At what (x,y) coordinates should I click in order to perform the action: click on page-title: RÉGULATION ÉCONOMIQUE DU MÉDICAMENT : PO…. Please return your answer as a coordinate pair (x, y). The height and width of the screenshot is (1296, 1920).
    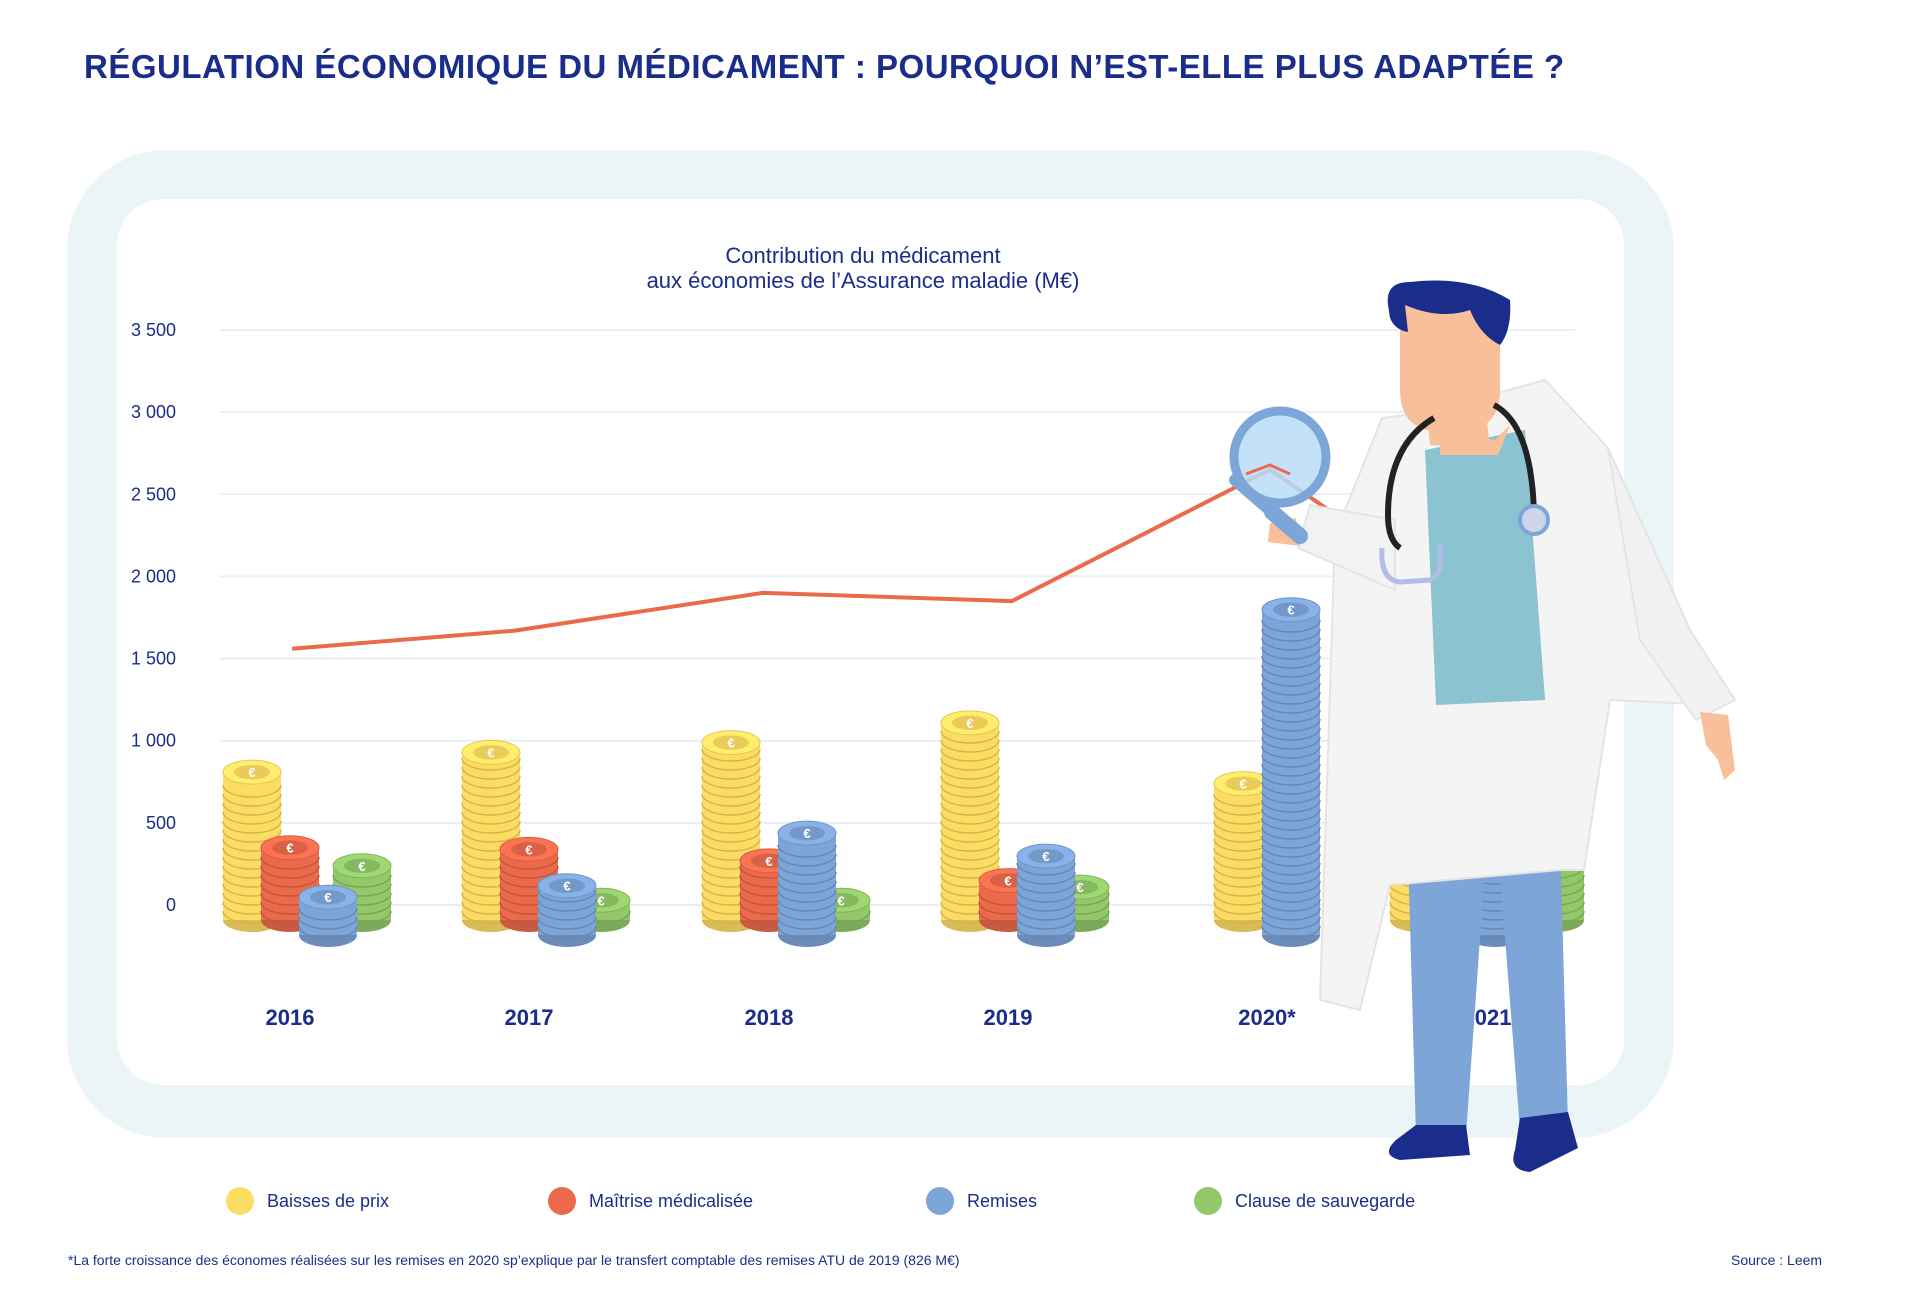
    Looking at the image, I should click on (824, 66).